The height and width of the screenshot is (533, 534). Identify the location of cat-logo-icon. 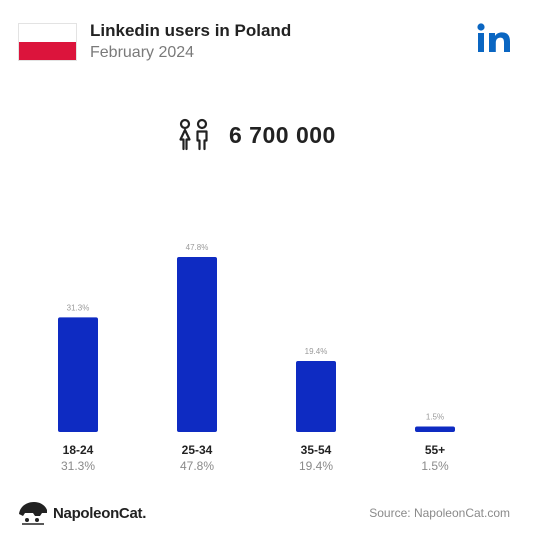
(33, 513).